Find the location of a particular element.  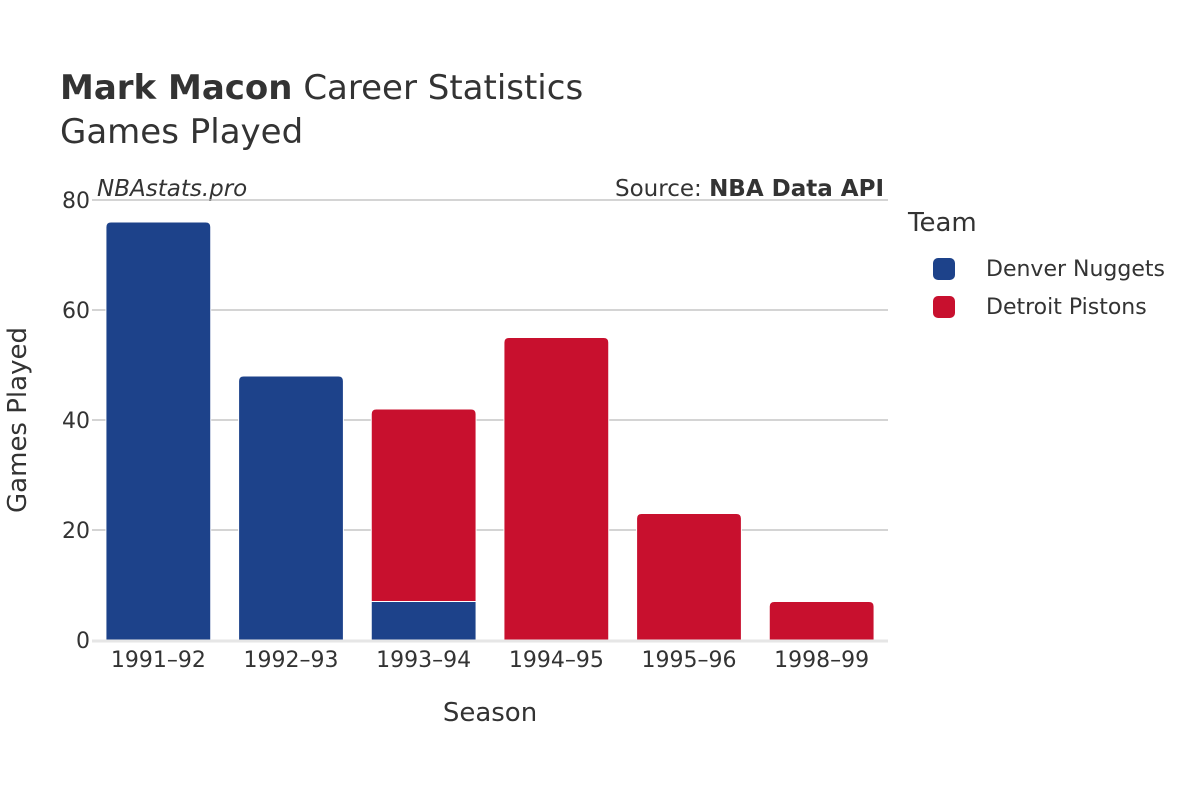

legend-items: Denver Nuggets Detroit Pistons is located at coordinates (1036, 288).